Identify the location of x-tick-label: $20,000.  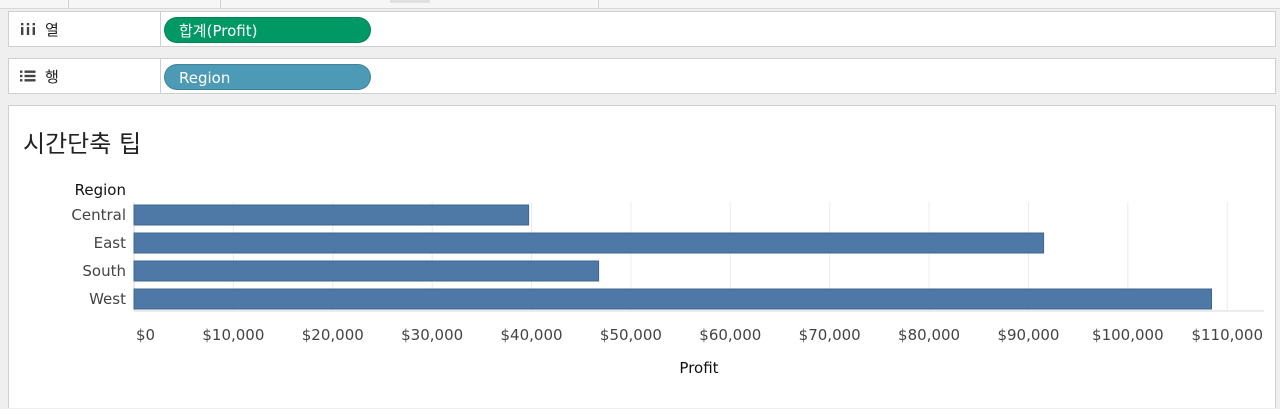
(333, 335).